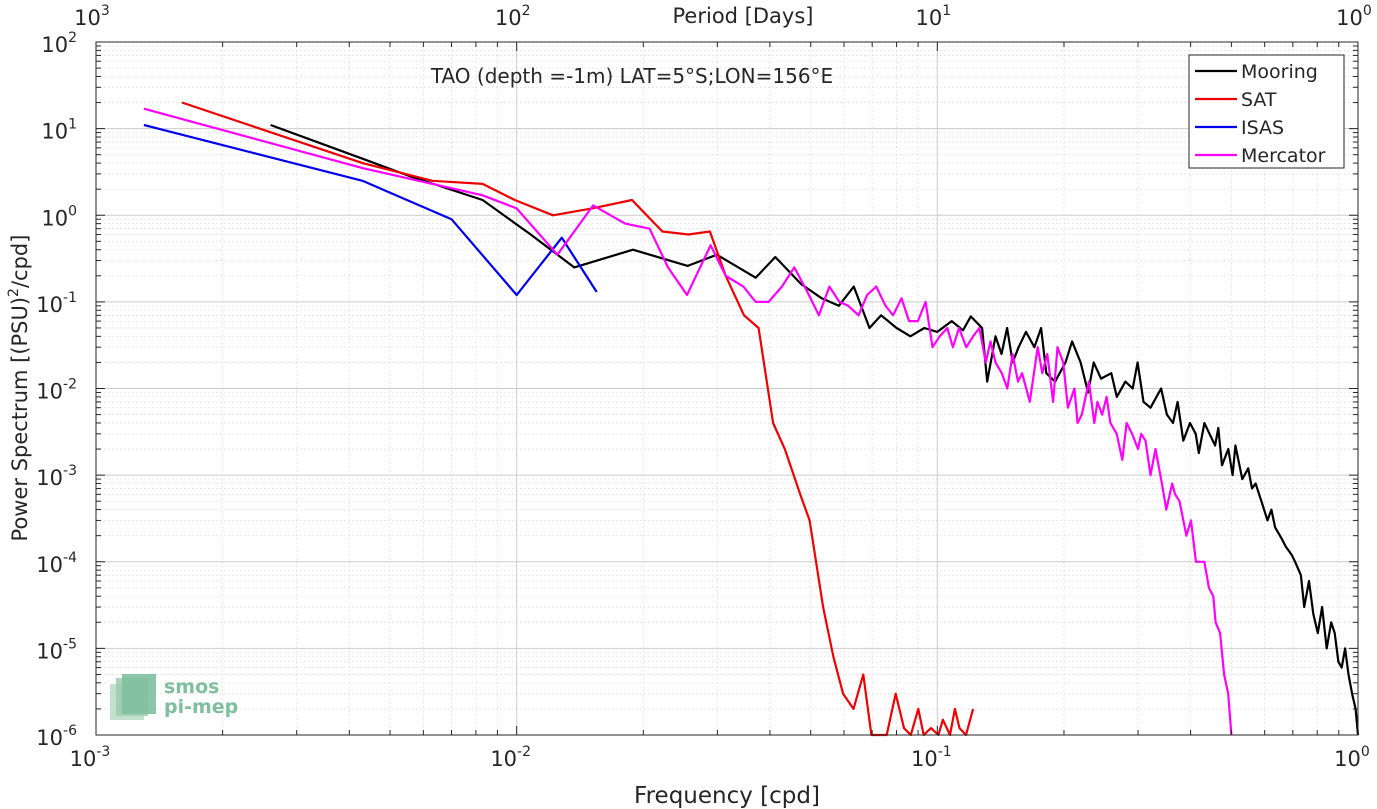 This screenshot has height=809, width=1377. I want to click on y-tick-label: 10⁻⁵, so click(56, 649).